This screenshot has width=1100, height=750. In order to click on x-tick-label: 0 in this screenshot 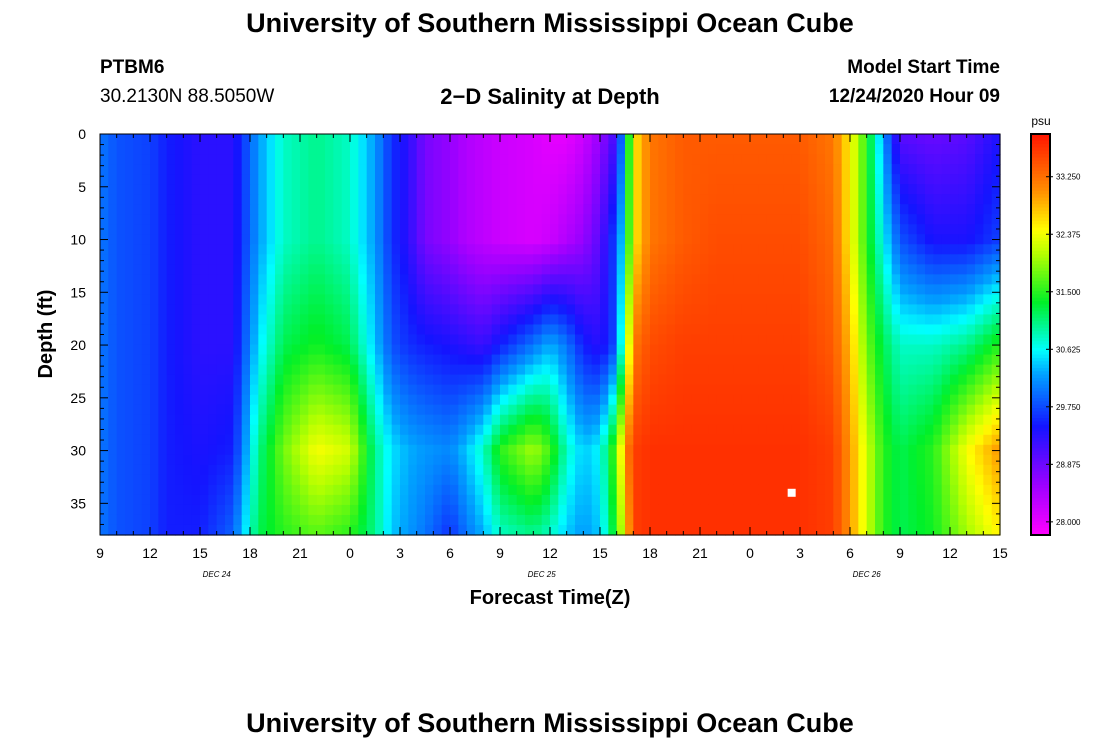, I will do `click(750, 553)`.